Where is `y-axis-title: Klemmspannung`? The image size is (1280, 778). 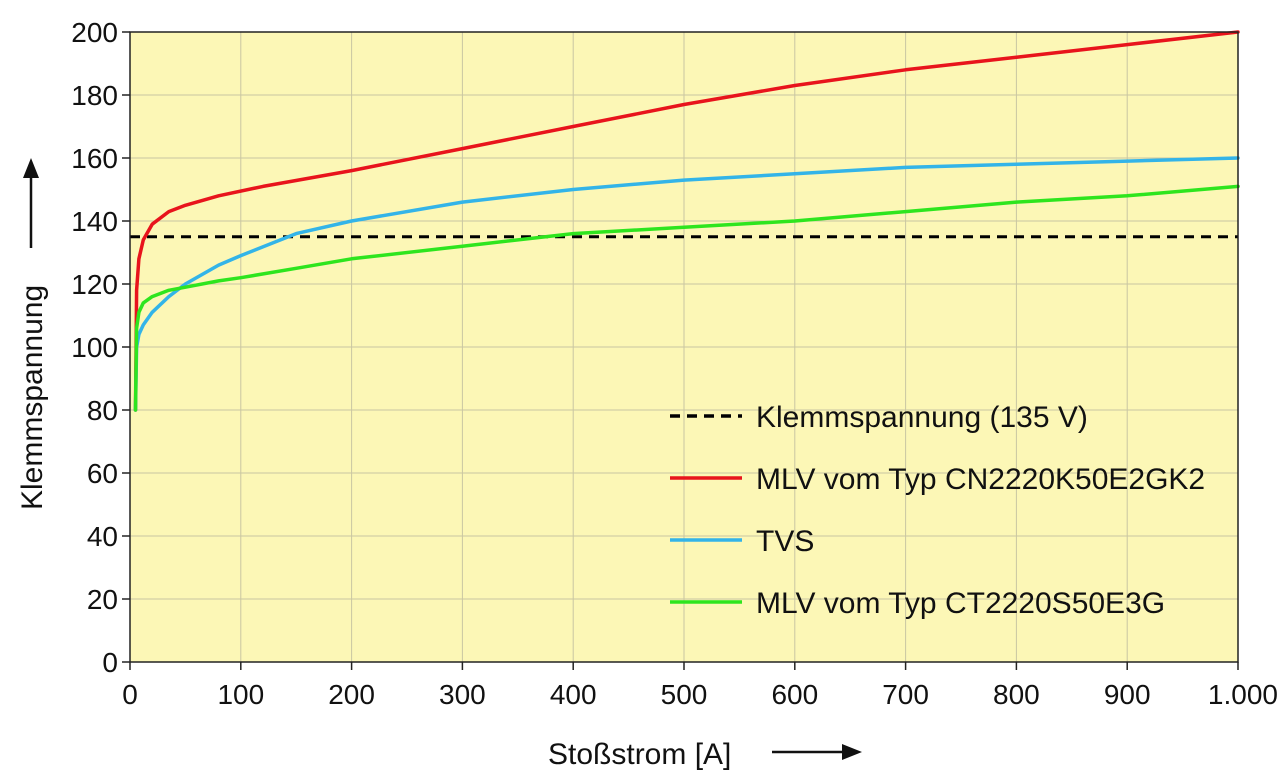
y-axis-title: Klemmspannung is located at coordinates (32, 334).